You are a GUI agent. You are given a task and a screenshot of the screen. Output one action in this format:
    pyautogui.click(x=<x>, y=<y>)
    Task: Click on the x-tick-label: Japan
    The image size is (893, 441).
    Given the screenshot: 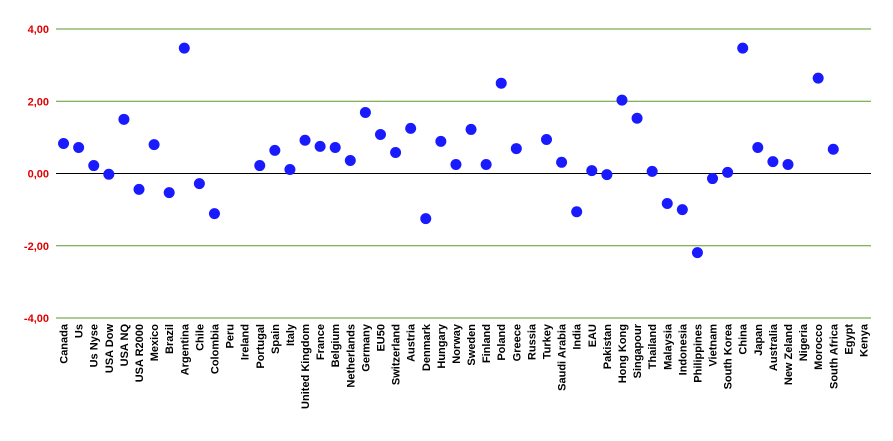 What is the action you would take?
    pyautogui.click(x=759, y=340)
    